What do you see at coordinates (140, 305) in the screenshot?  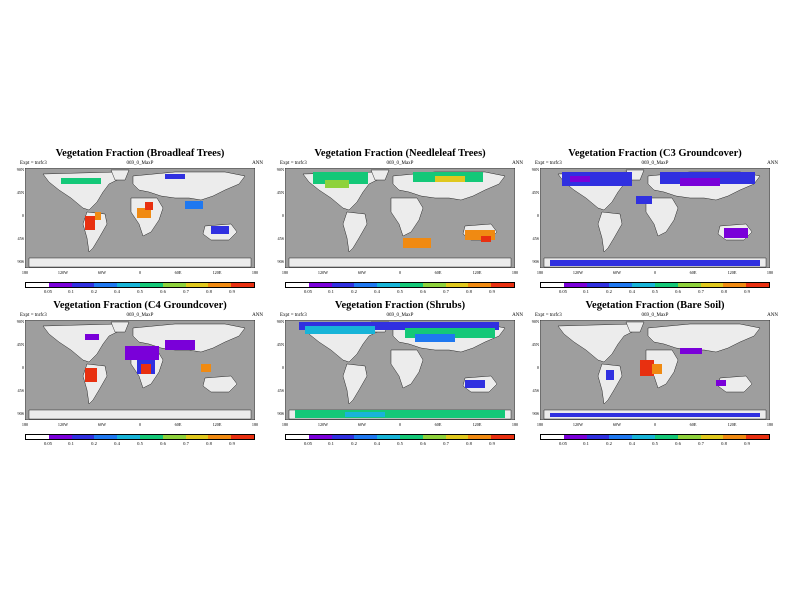 I see `panel-title: Vegetation Fraction (C4 Groundcover)` at bounding box center [140, 305].